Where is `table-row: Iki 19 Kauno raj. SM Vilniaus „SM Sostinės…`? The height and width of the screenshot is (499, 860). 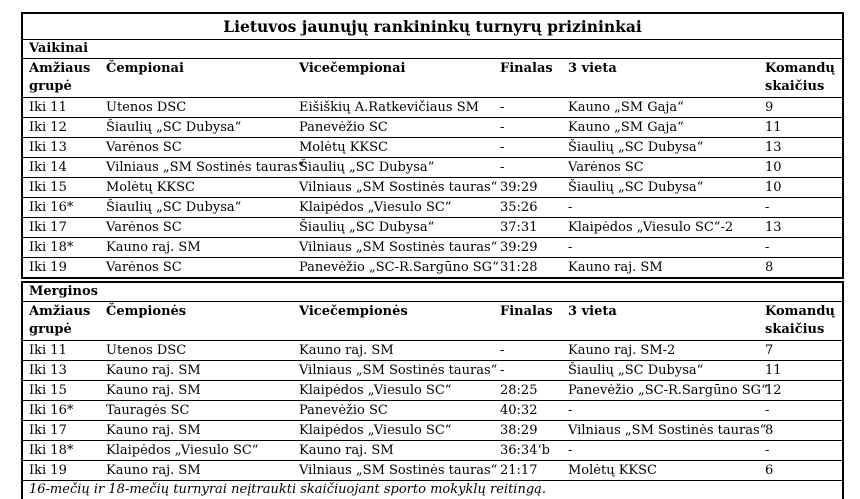
table-row: Iki 19 Kauno raj. SM Vilniaus „SM Sostinės… is located at coordinates (433, 470).